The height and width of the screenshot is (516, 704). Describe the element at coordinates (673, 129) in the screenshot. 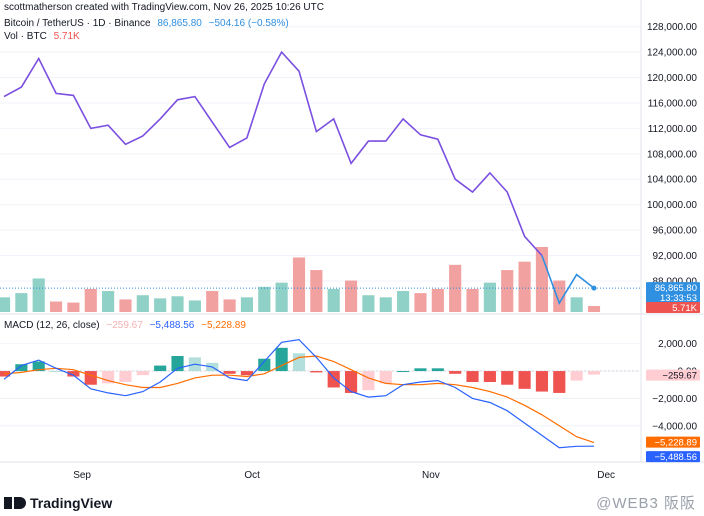

I see `price-tick-label: 112,000.00` at that location.